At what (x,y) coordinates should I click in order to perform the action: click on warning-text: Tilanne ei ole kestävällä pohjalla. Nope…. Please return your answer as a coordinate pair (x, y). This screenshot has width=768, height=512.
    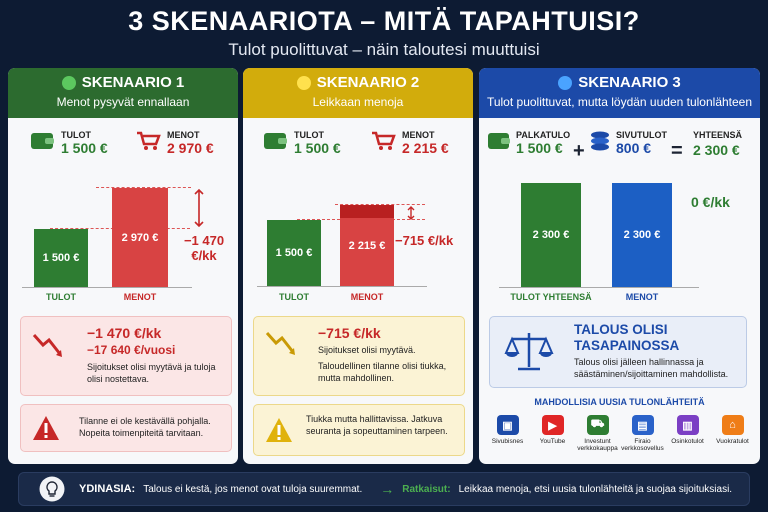
    Looking at the image, I should click on (145, 427).